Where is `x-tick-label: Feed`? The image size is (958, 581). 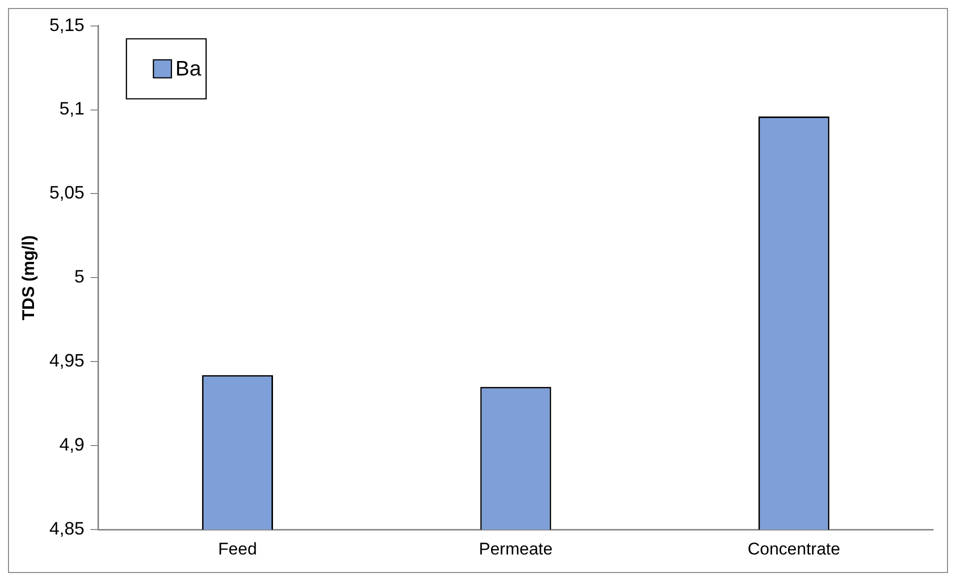
x-tick-label: Feed is located at coordinates (237, 548).